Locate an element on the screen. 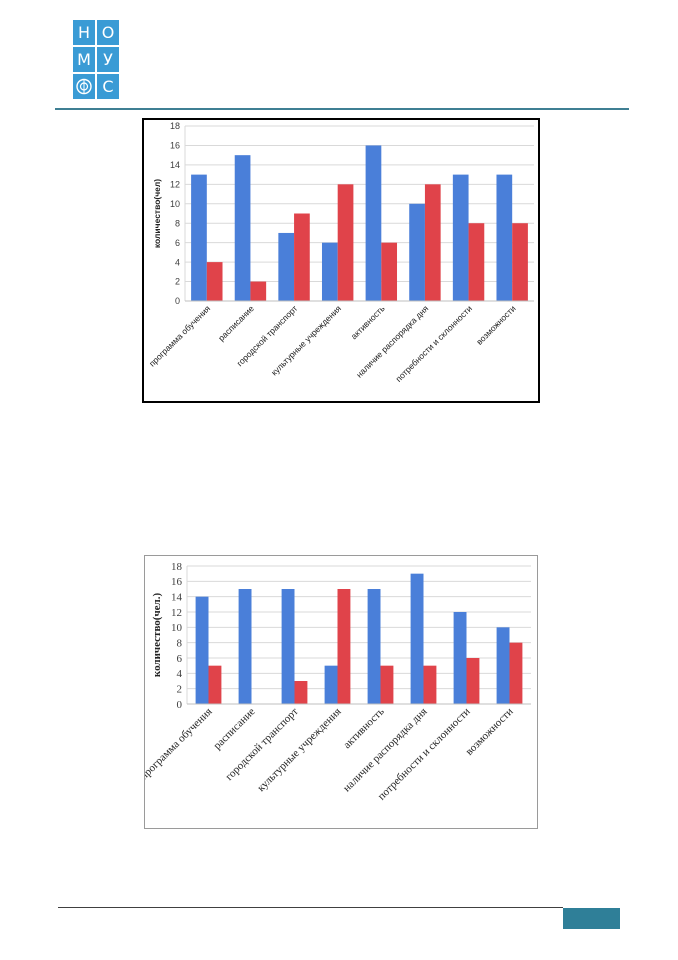 The height and width of the screenshot is (960, 678). x-category-label: возможности is located at coordinates (496, 325).